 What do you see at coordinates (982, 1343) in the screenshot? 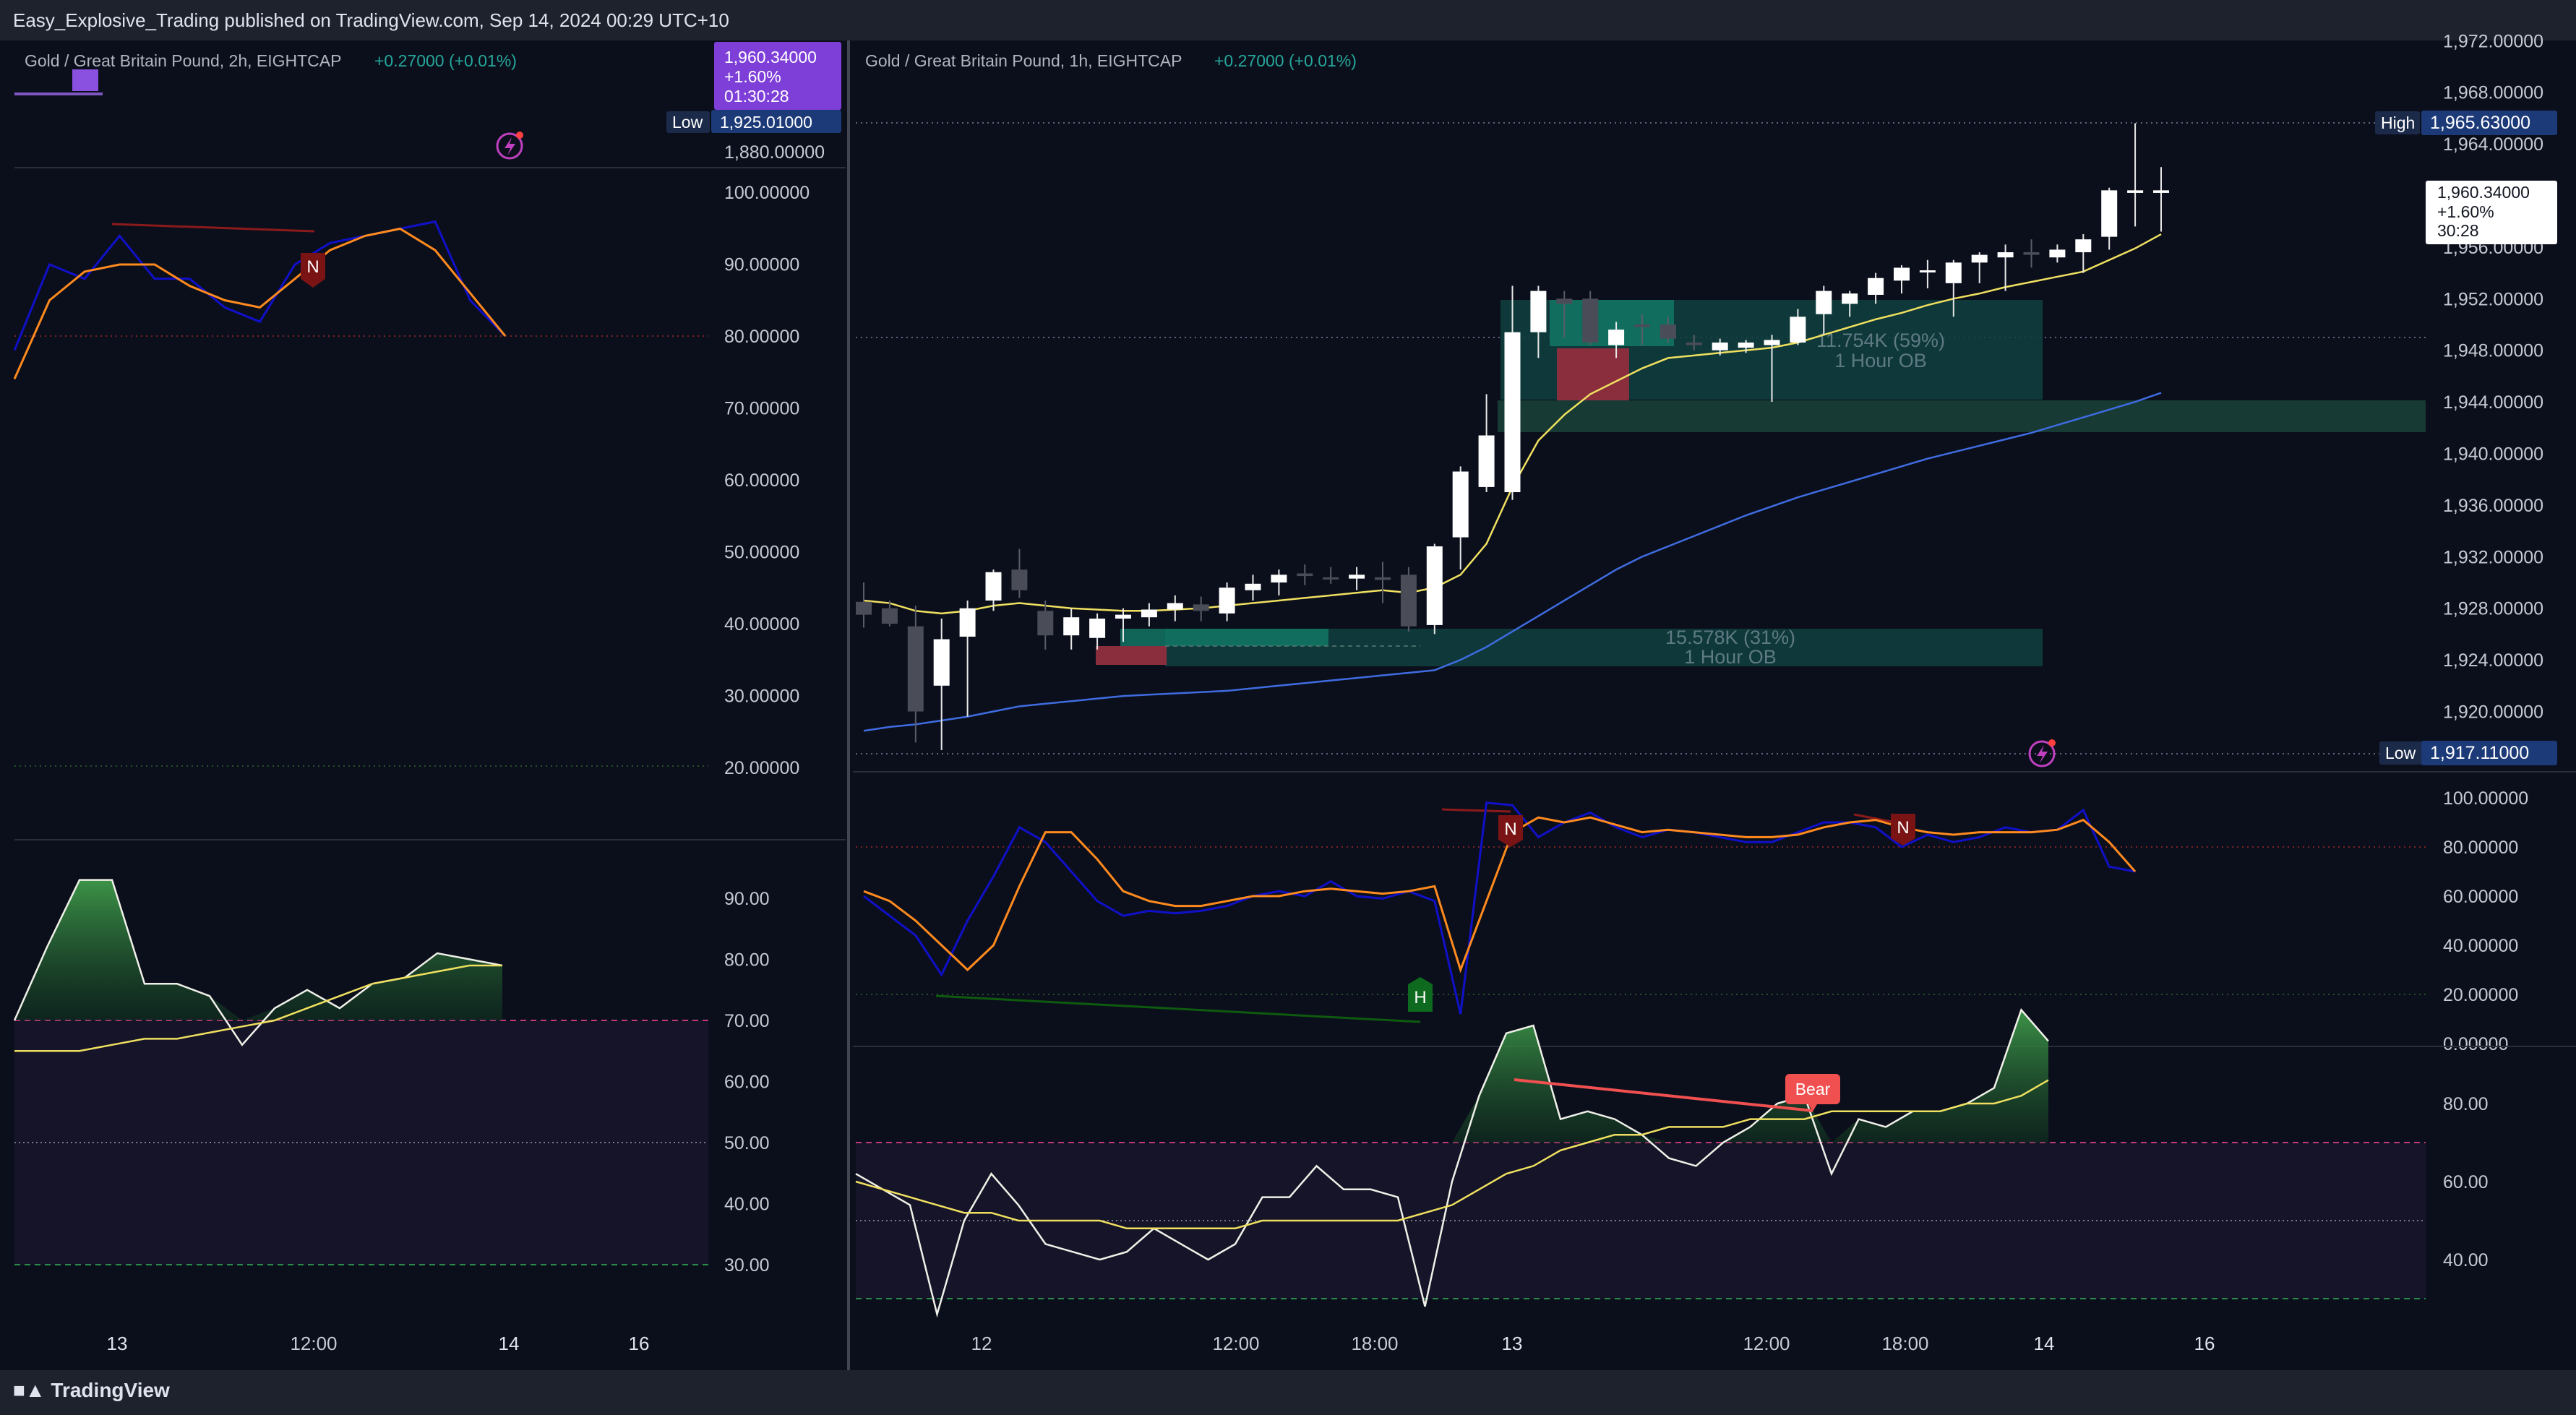
I see `time-tick: 12` at bounding box center [982, 1343].